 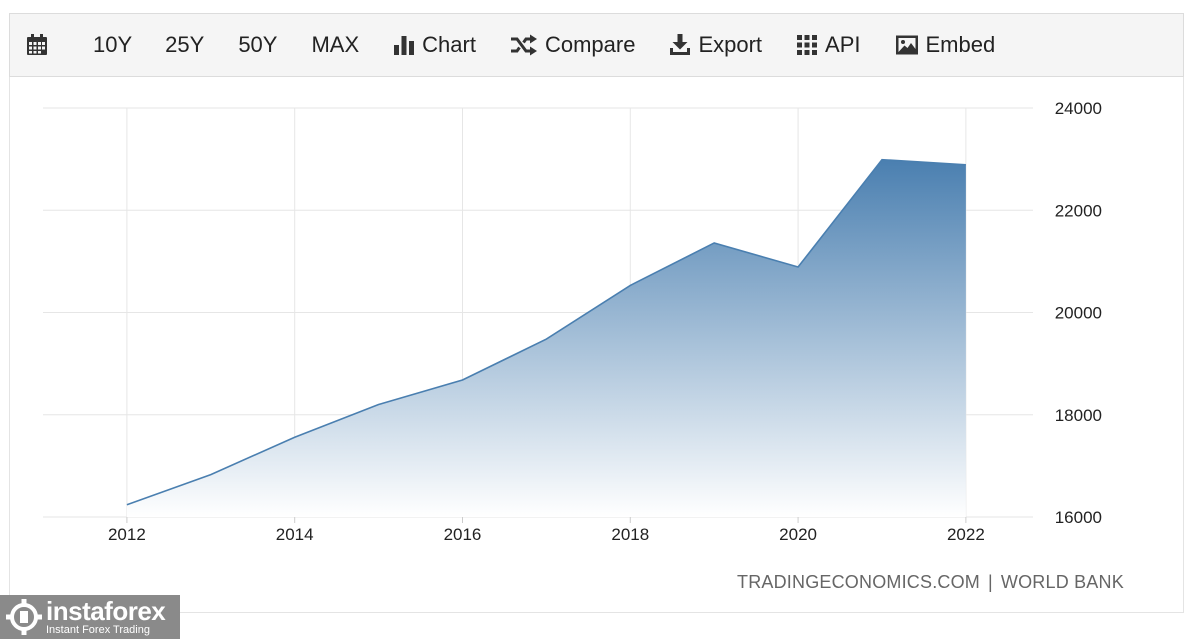 I want to click on embed-label: Embed, so click(x=960, y=44).